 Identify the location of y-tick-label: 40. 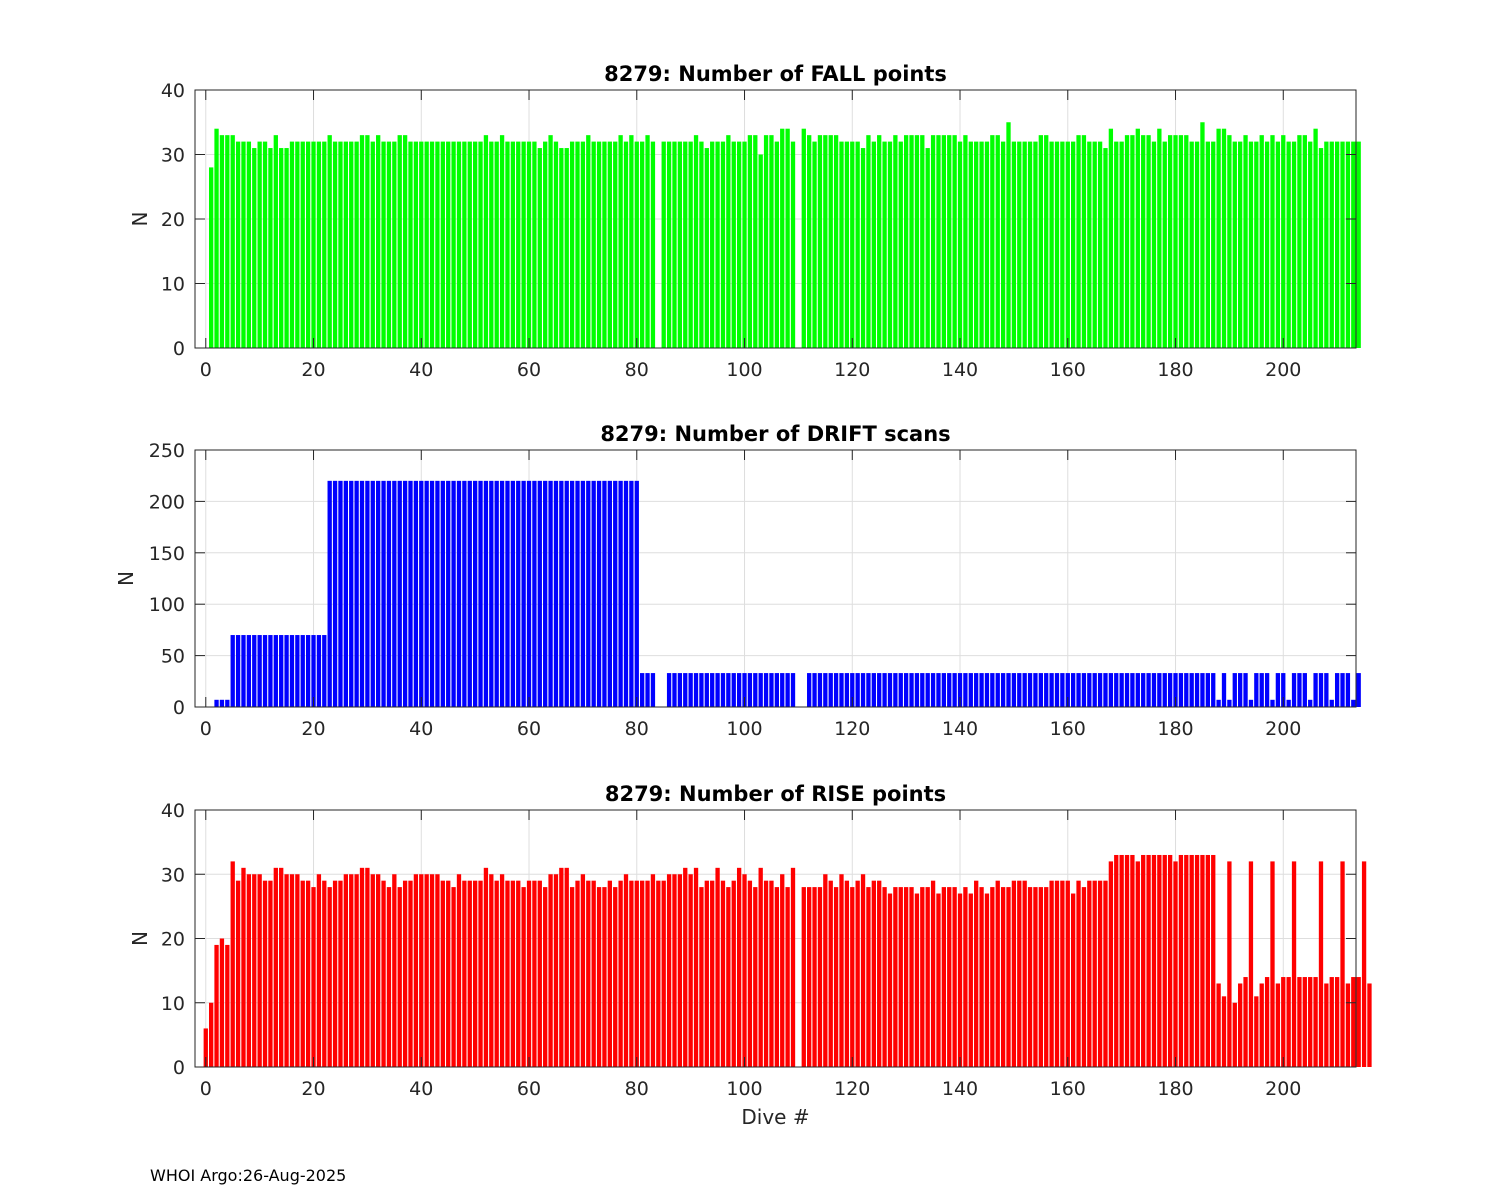
(173, 811).